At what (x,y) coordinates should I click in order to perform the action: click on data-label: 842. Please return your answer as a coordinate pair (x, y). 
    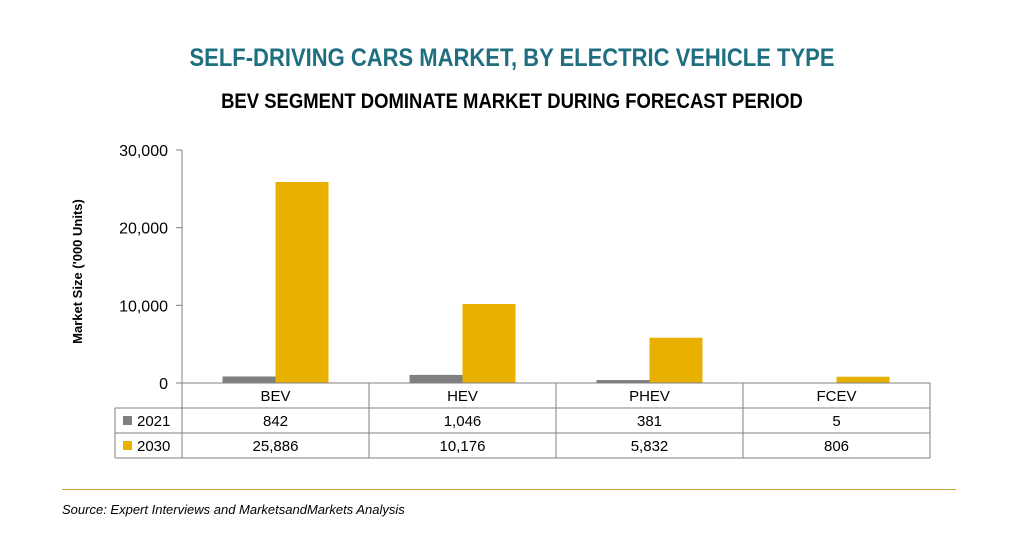
    Looking at the image, I should click on (275, 421).